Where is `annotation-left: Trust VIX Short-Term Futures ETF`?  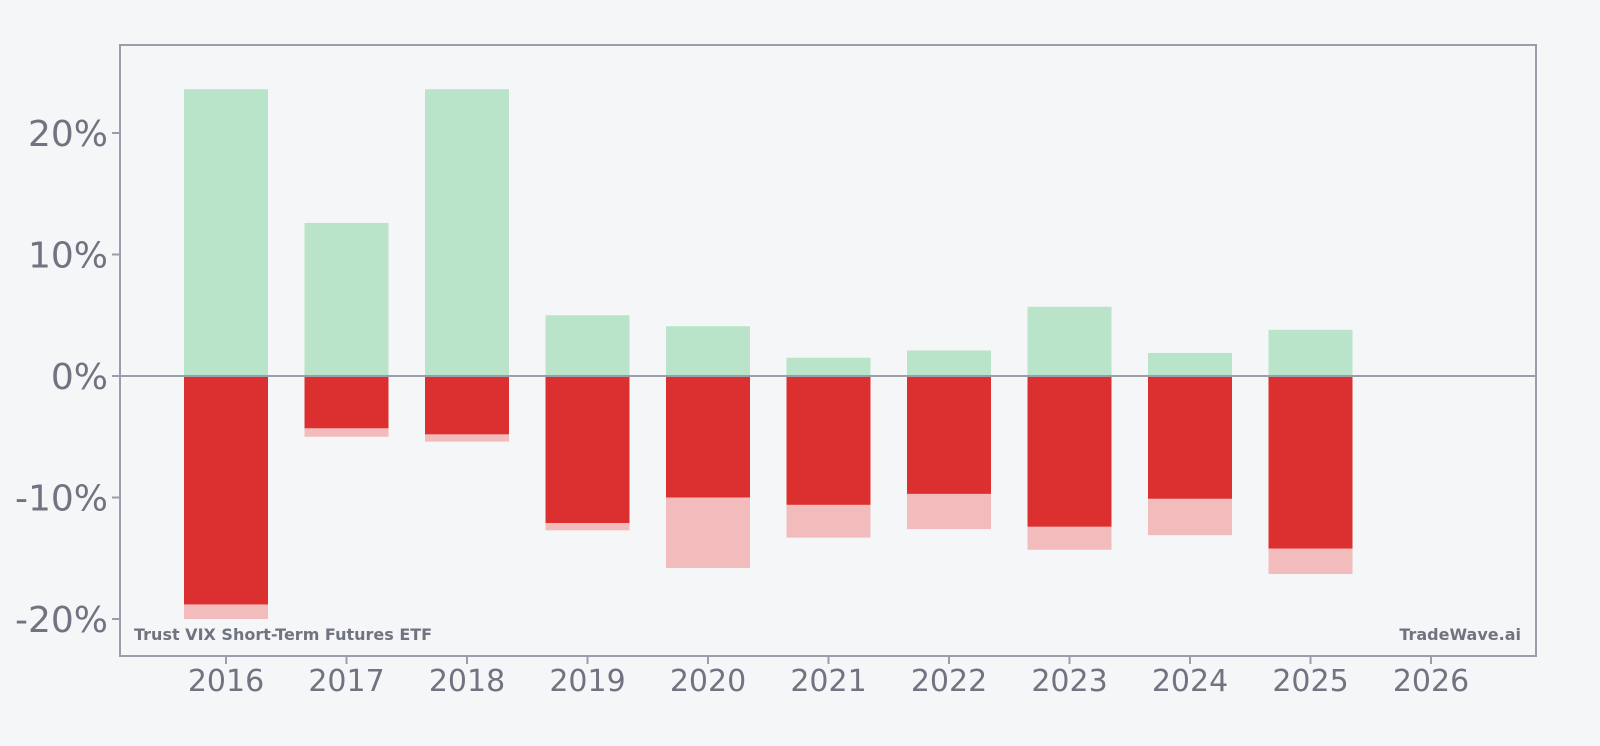
annotation-left: Trust VIX Short-Term Futures ETF is located at coordinates (283, 634).